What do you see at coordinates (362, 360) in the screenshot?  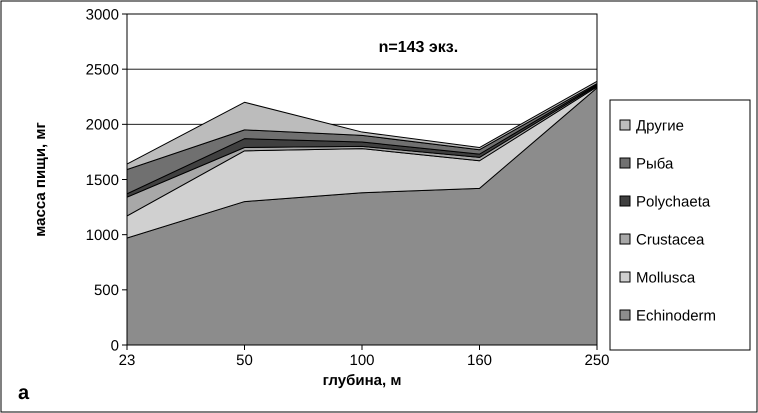 I see `x-tick-label: 100` at bounding box center [362, 360].